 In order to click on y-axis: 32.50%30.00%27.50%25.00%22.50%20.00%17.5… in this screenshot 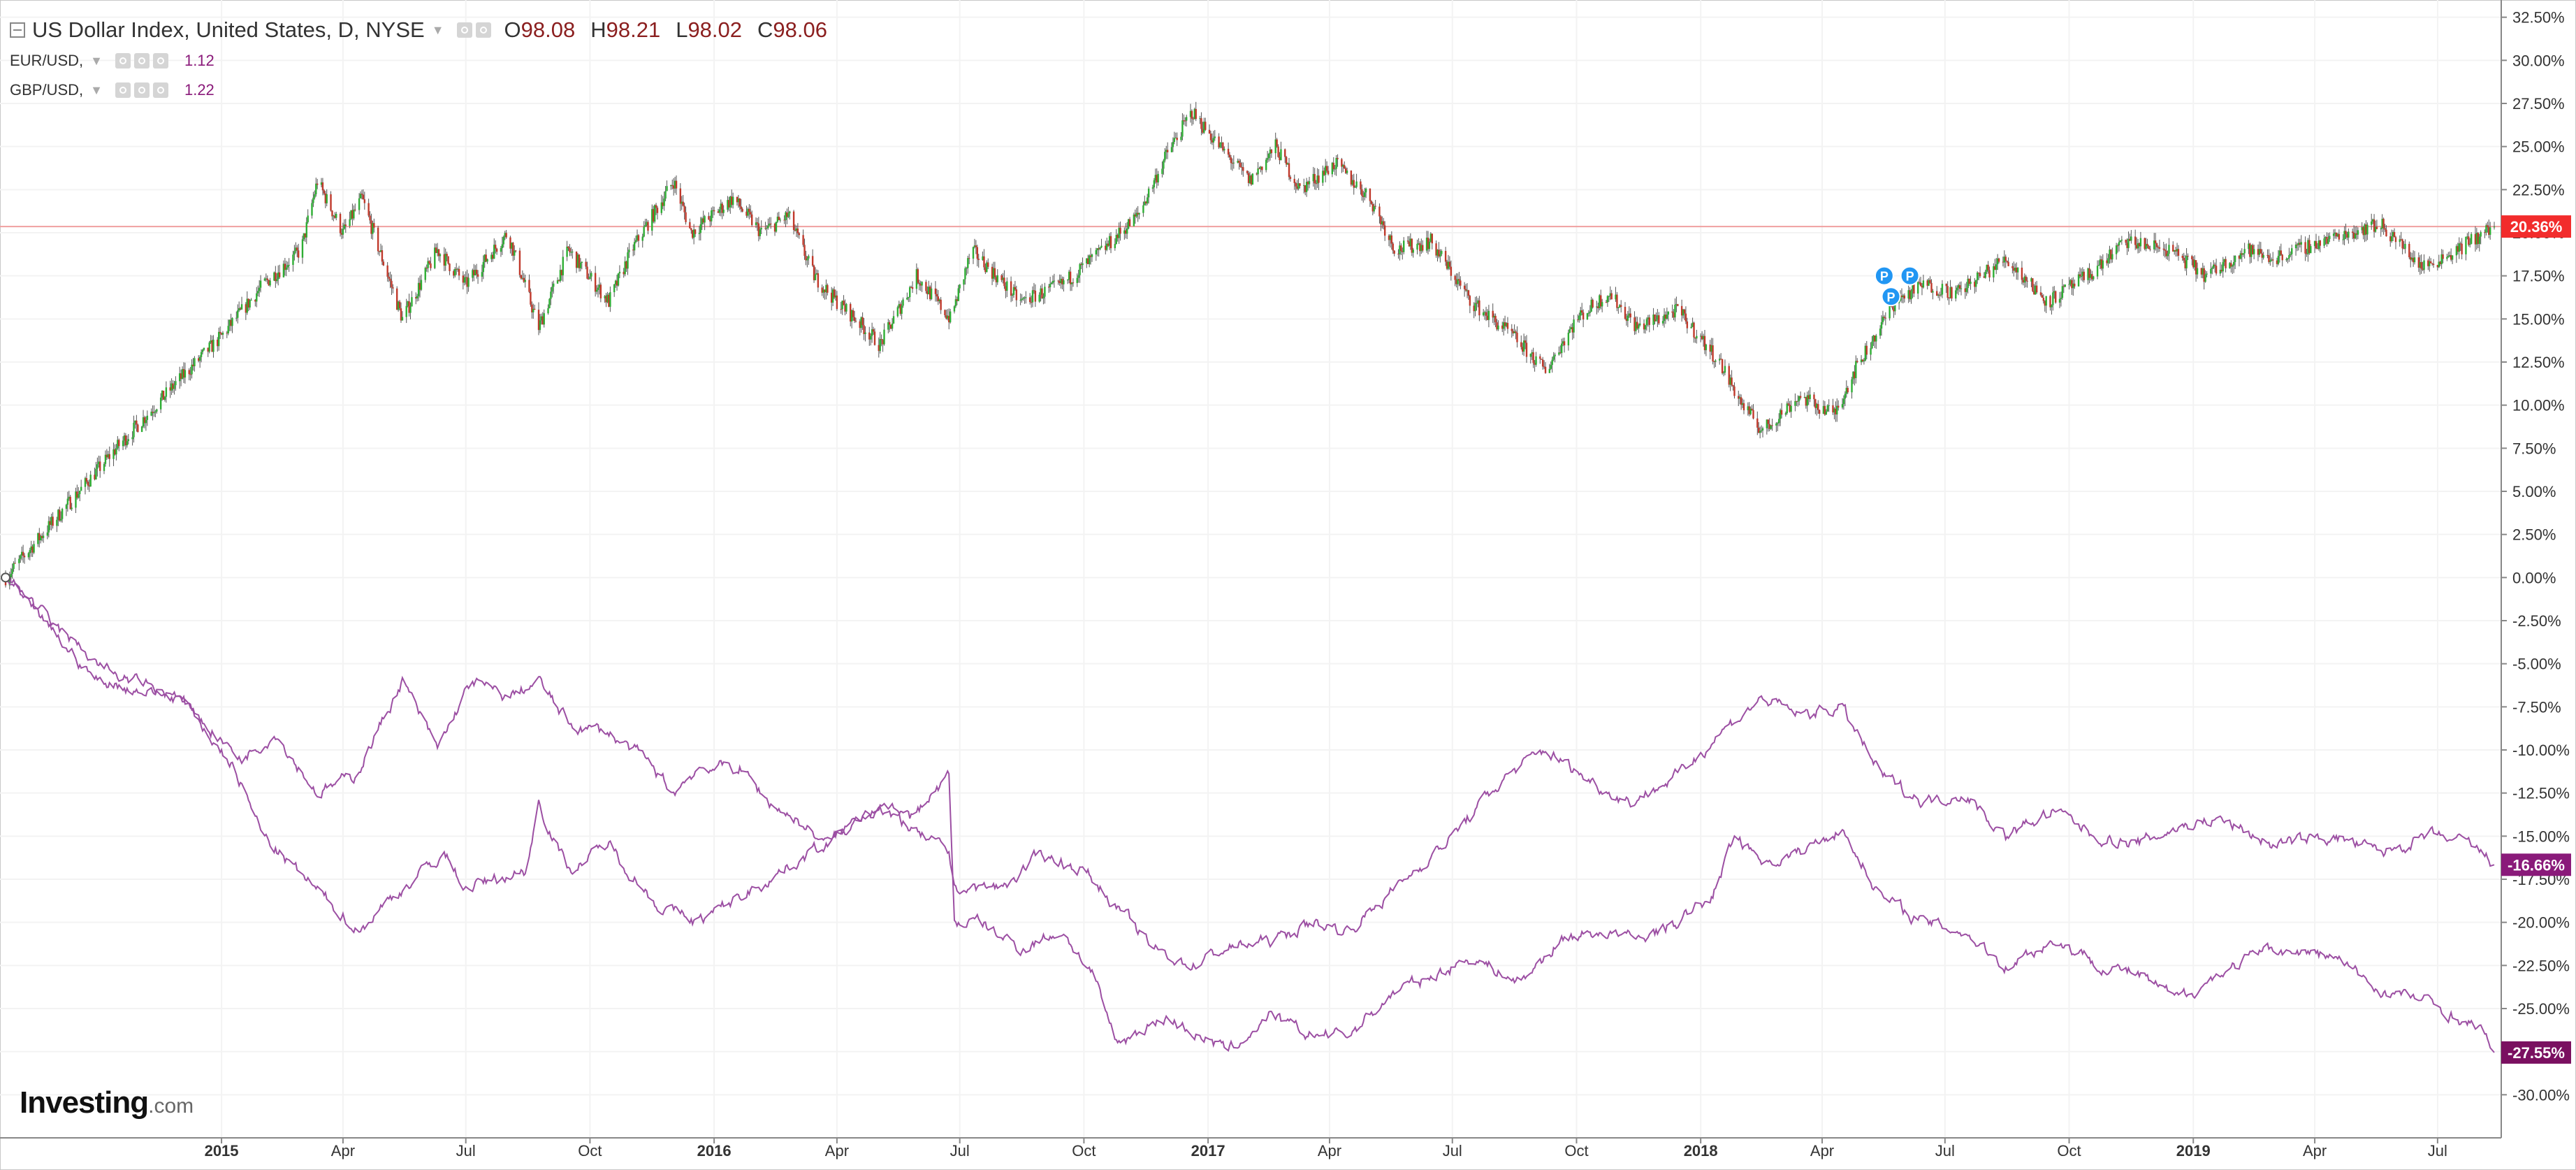, I will do `click(2535, 569)`.